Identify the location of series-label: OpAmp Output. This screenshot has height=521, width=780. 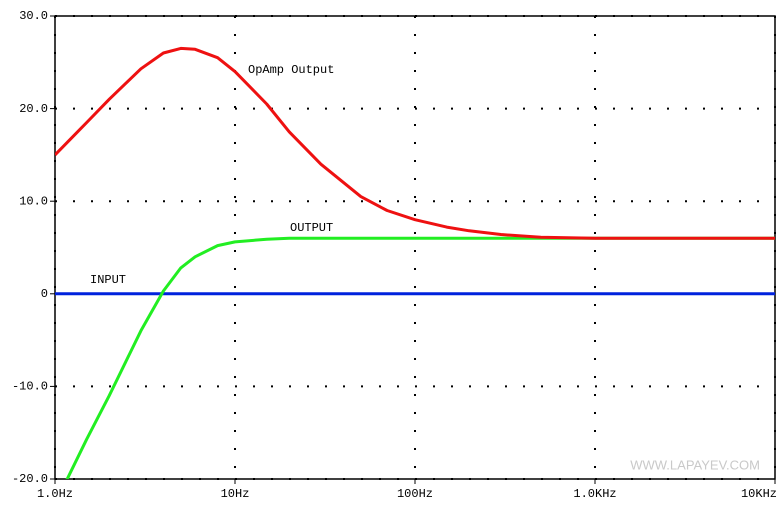
(291, 70).